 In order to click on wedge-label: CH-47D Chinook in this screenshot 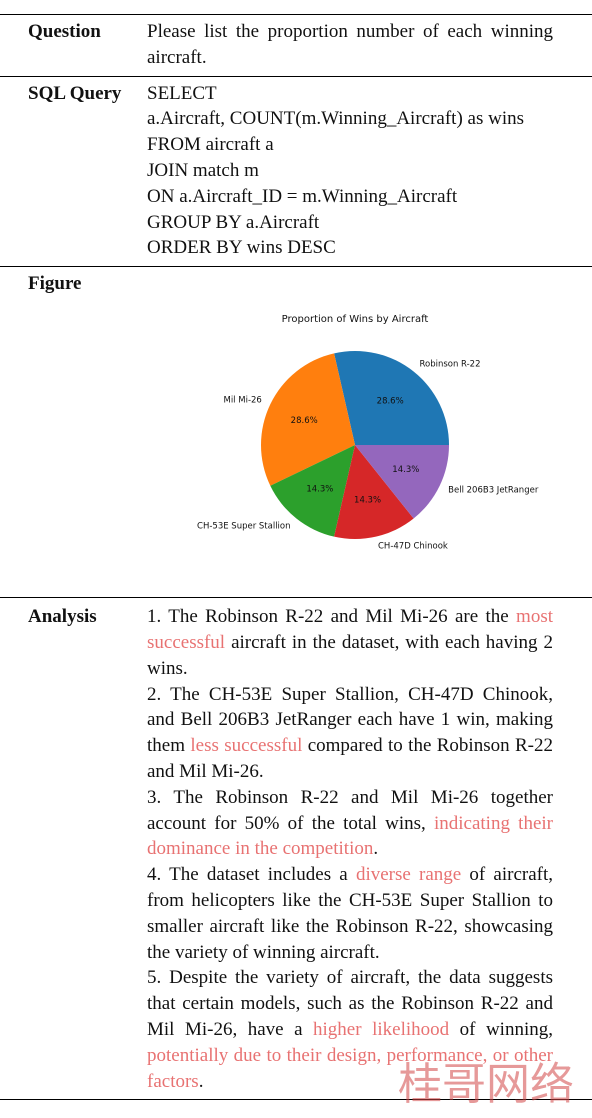, I will do `click(413, 546)`.